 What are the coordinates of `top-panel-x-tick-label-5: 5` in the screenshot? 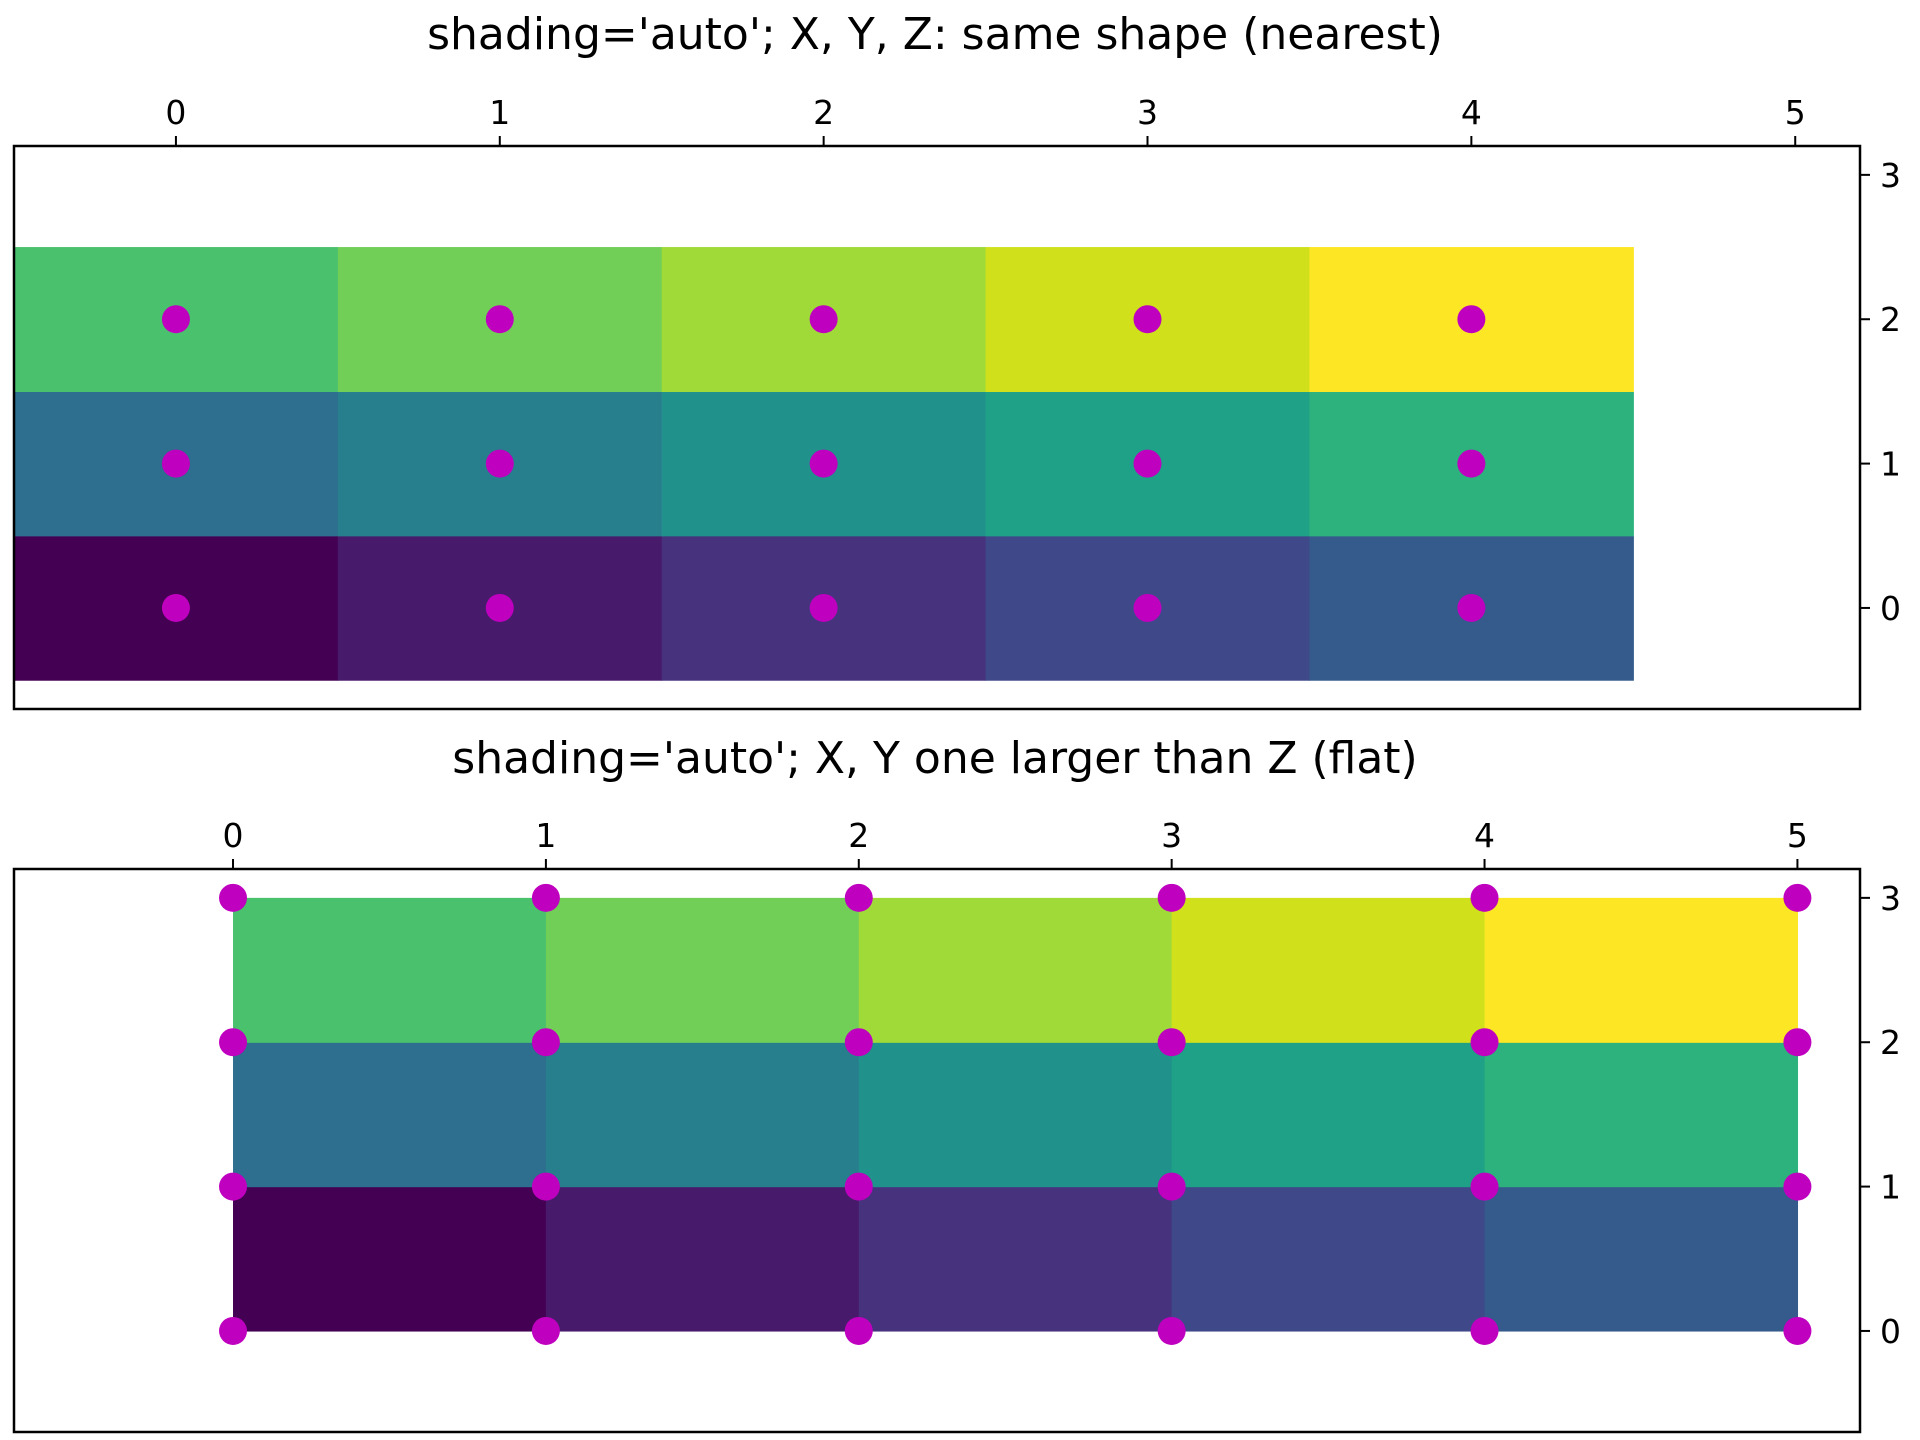 It's located at (1795, 112).